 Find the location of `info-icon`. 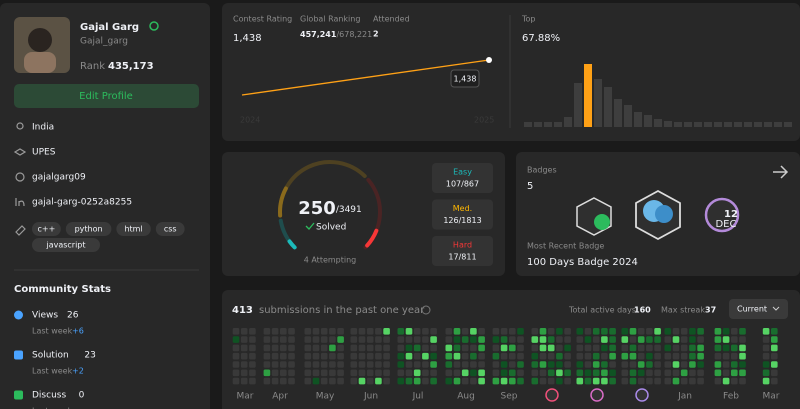

info-icon is located at coordinates (426, 310).